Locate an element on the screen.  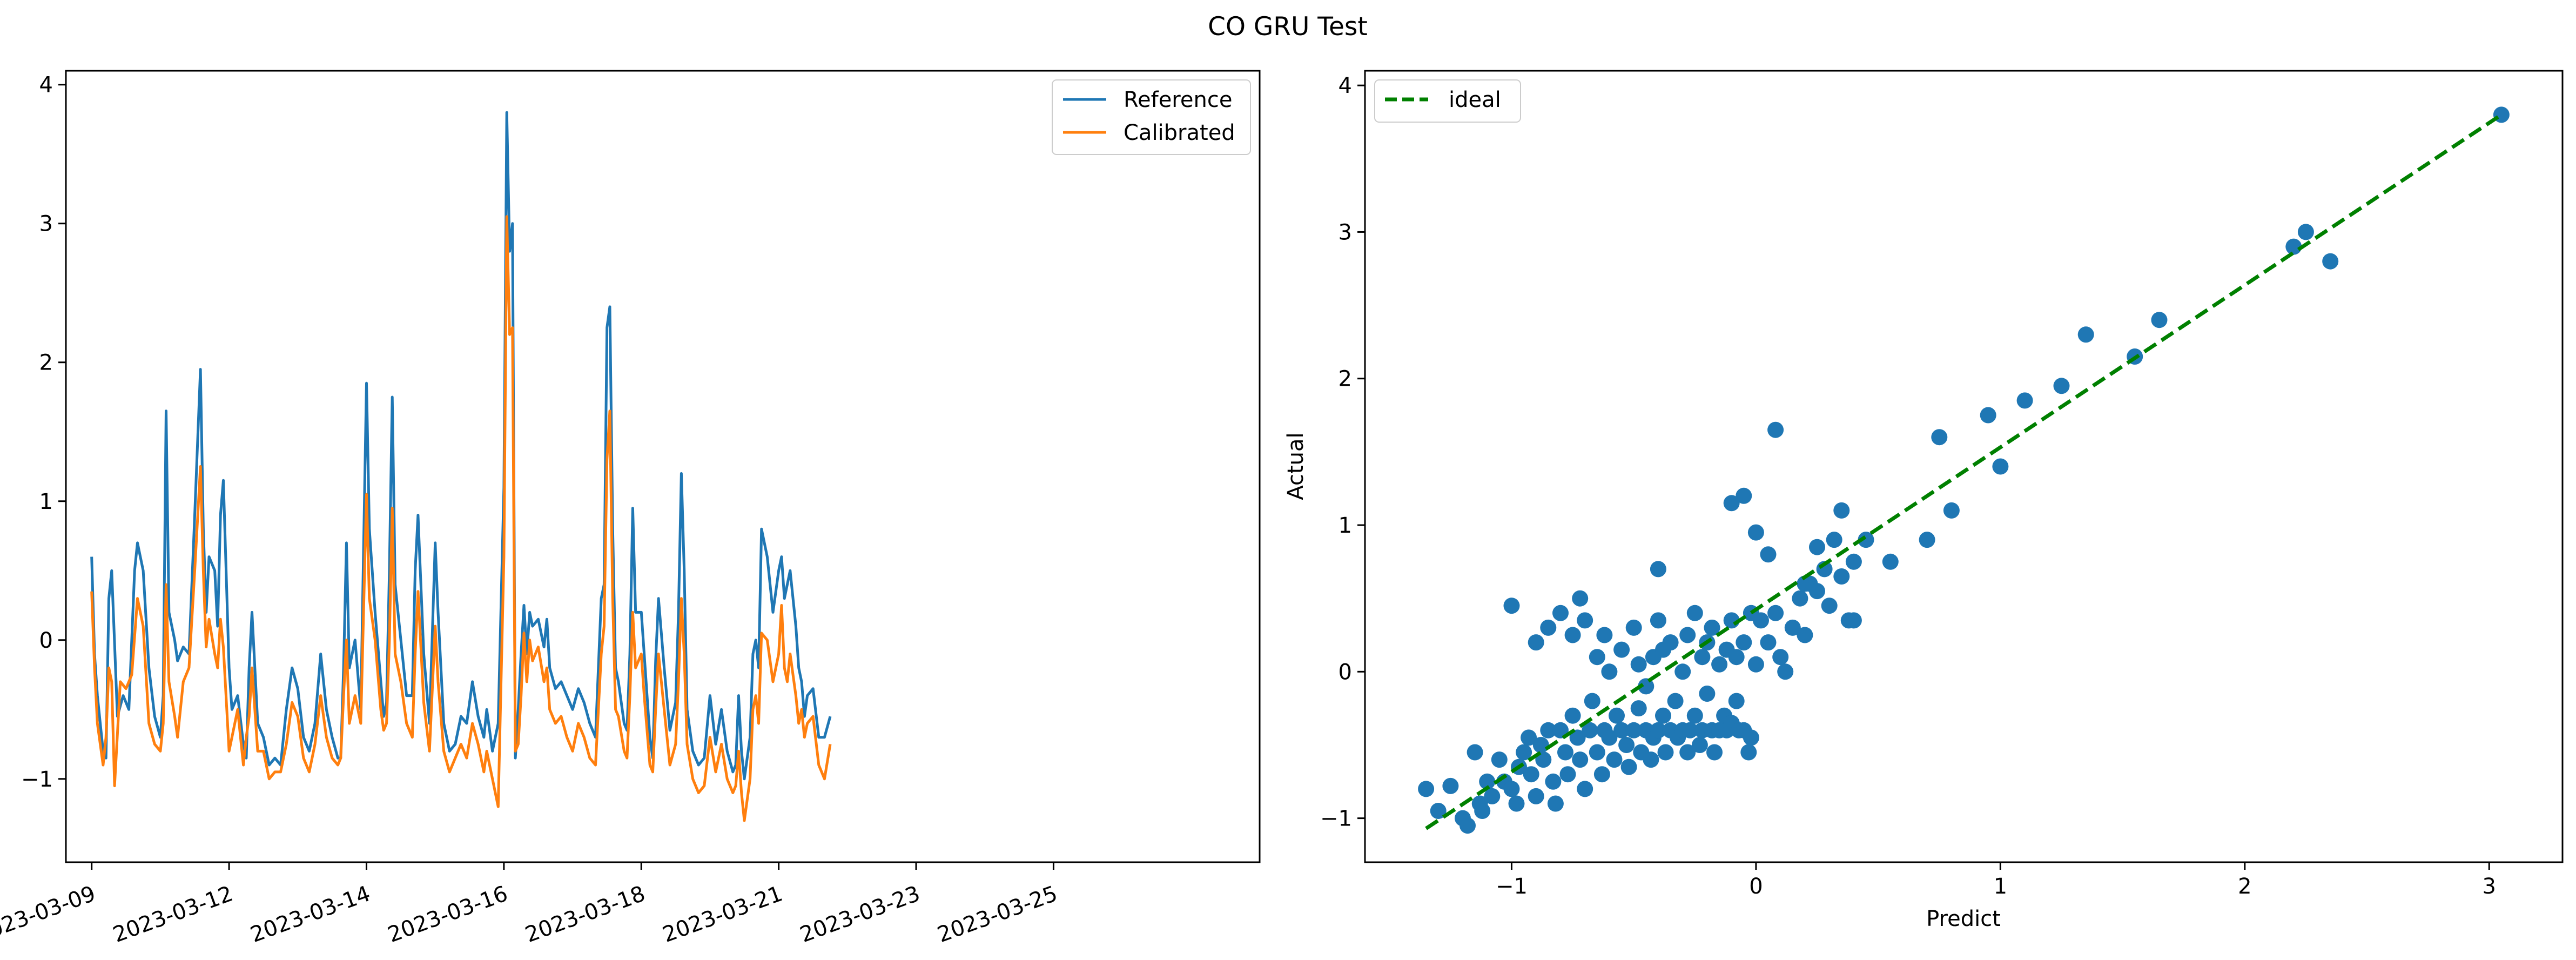
y-tick-label: −1 is located at coordinates (1336, 819).